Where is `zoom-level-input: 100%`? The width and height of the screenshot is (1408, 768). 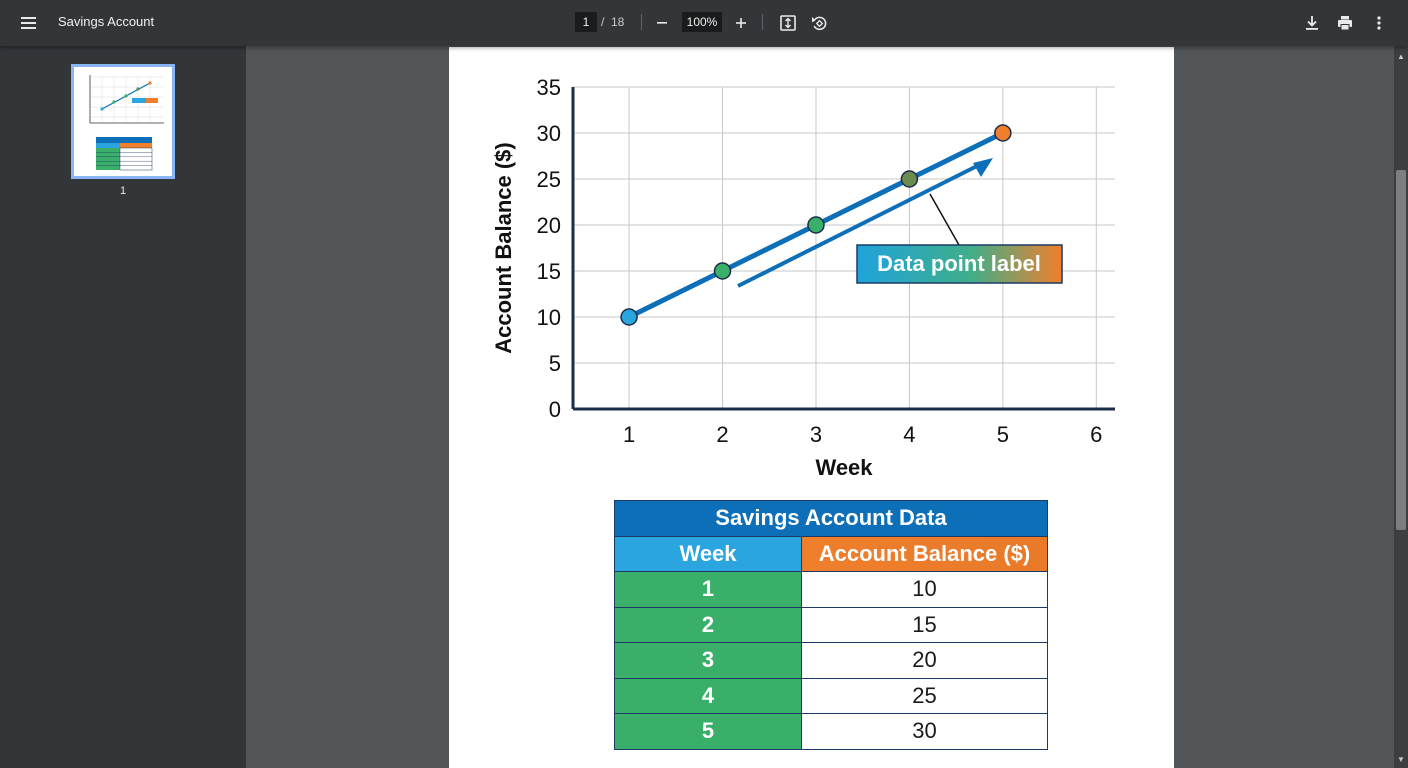 zoom-level-input: 100% is located at coordinates (702, 22).